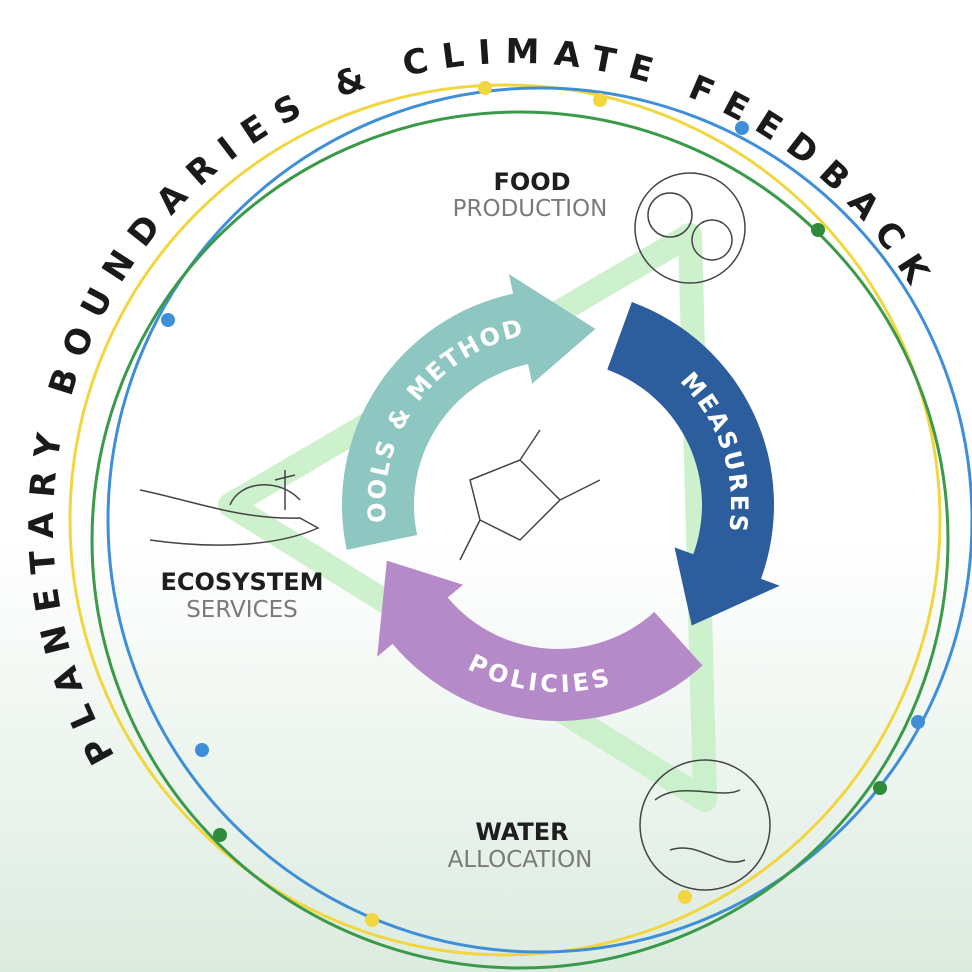 This screenshot has width=972, height=972. What do you see at coordinates (531, 182) in the screenshot?
I see `node-title: FOOD` at bounding box center [531, 182].